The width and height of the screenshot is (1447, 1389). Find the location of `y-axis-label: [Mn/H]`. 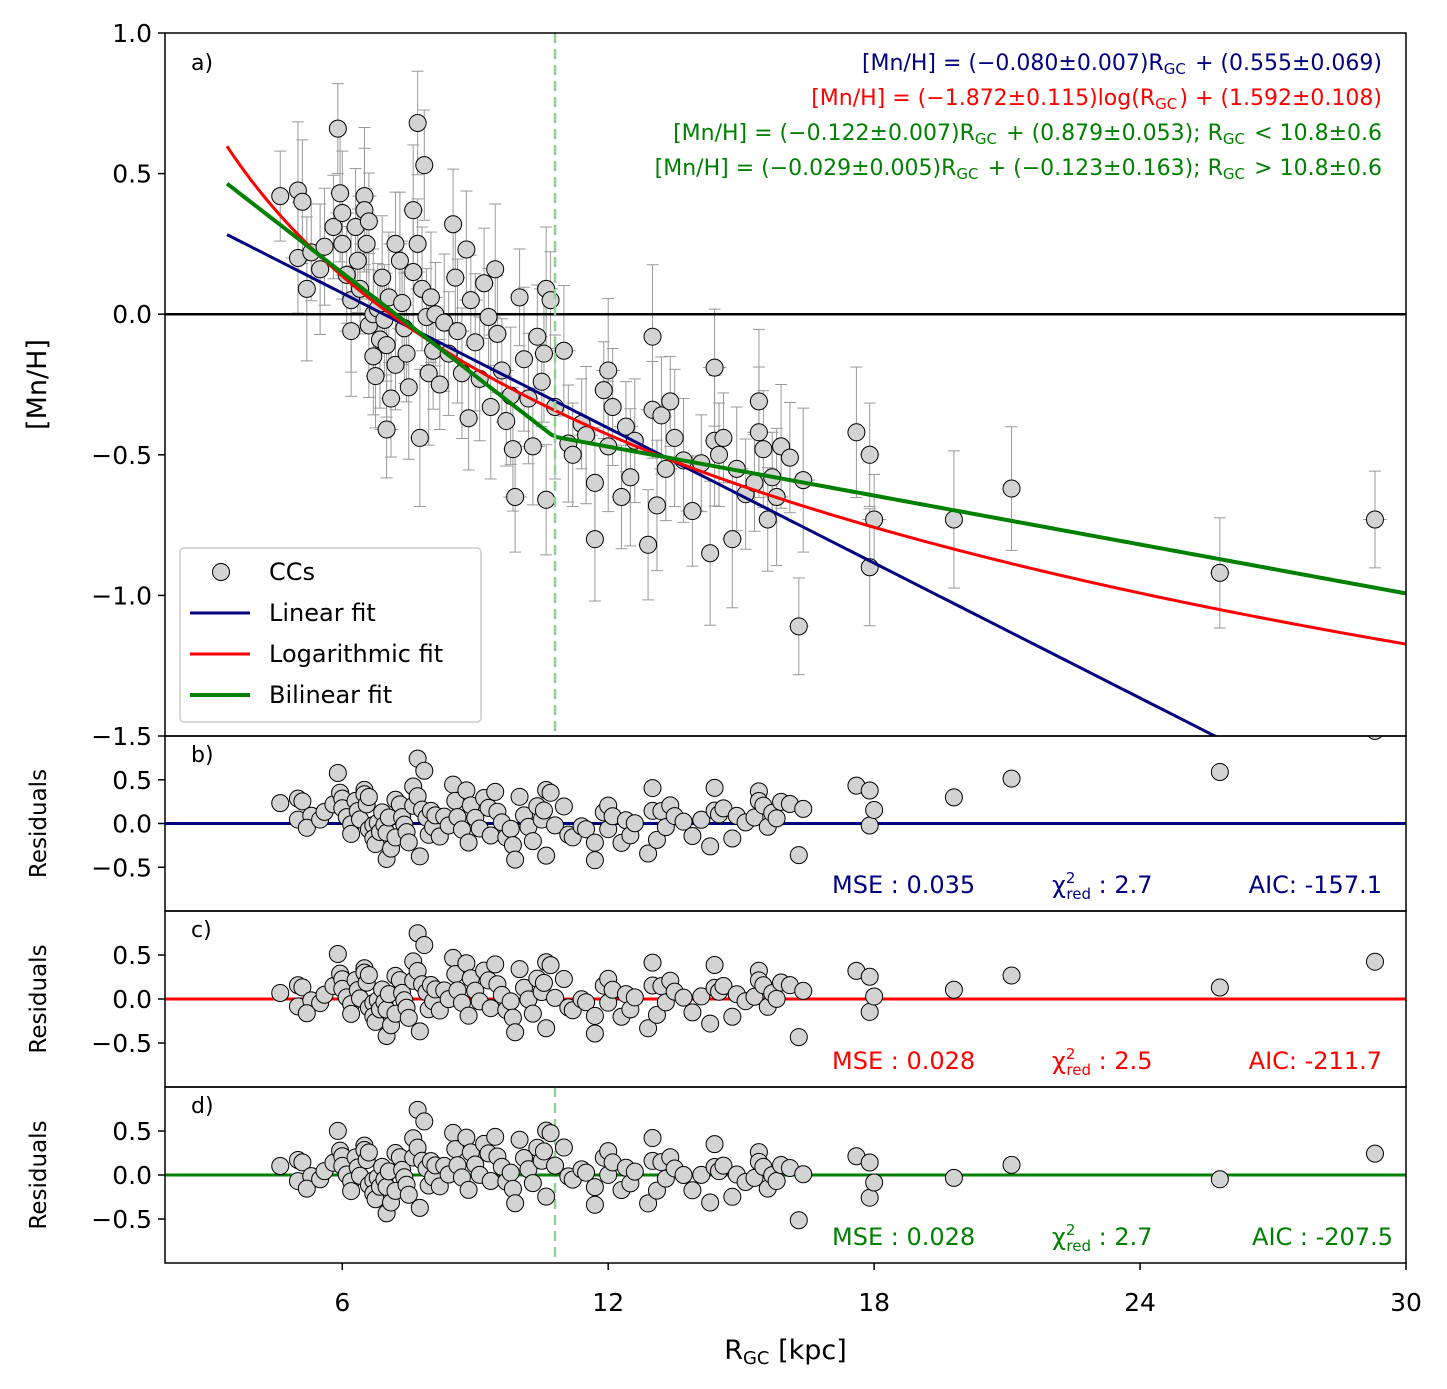

y-axis-label: [Mn/H] is located at coordinates (37, 384).